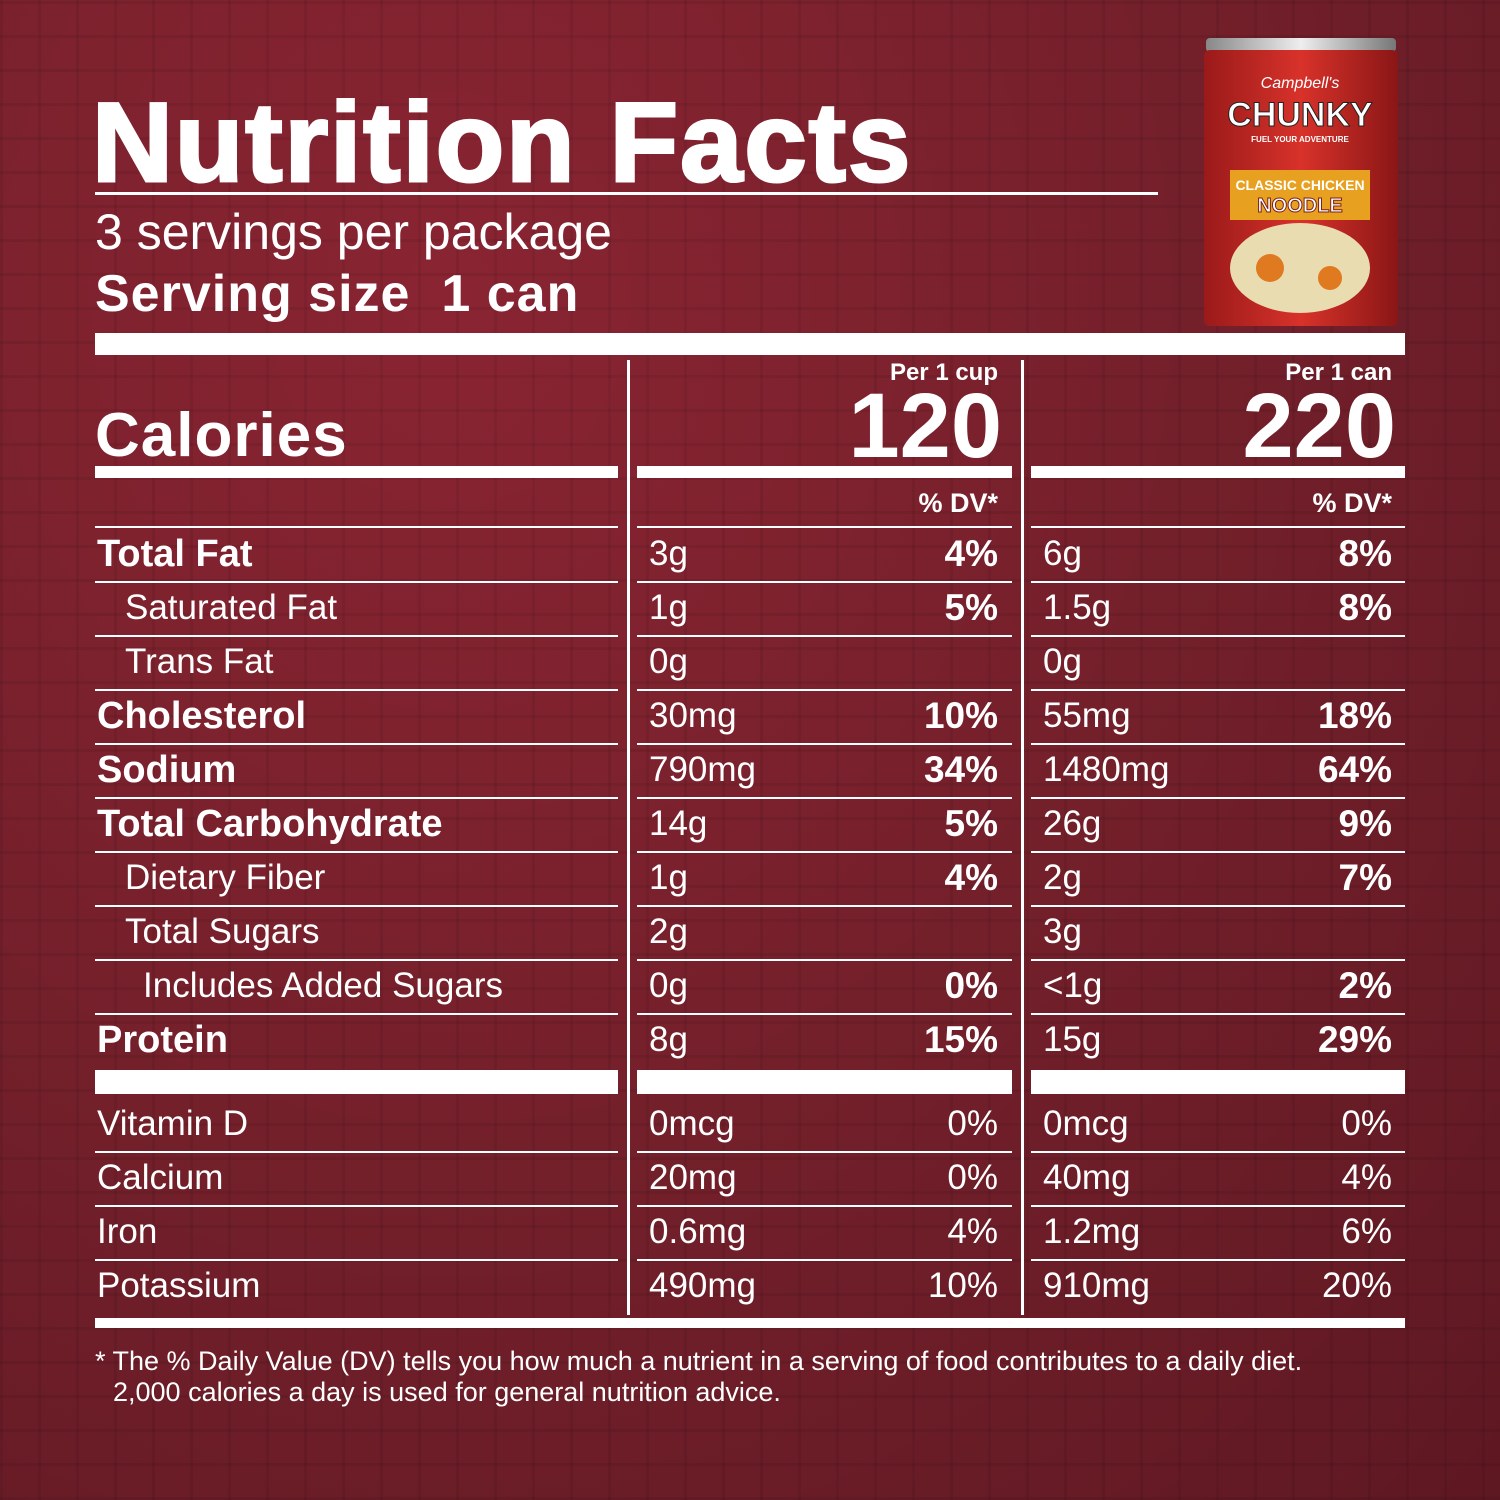 Image resolution: width=1500 pixels, height=1500 pixels. Describe the element at coordinates (925, 426) in the screenshot. I see `calories-value: 120` at that location.